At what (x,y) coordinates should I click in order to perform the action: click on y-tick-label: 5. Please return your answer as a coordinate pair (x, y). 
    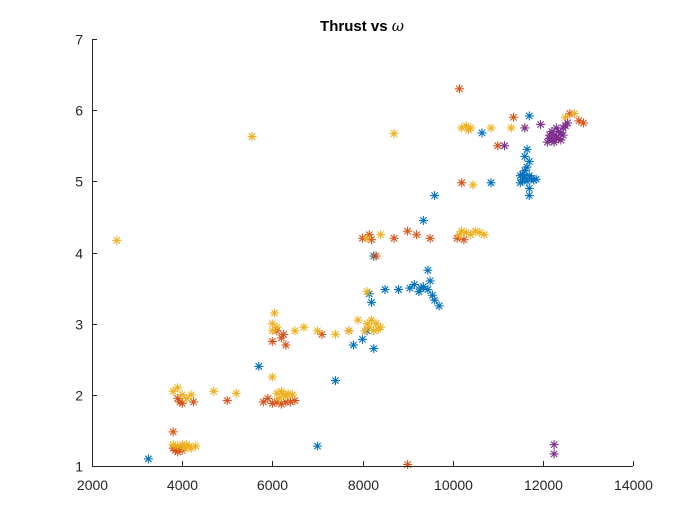
    Looking at the image, I should click on (79, 182).